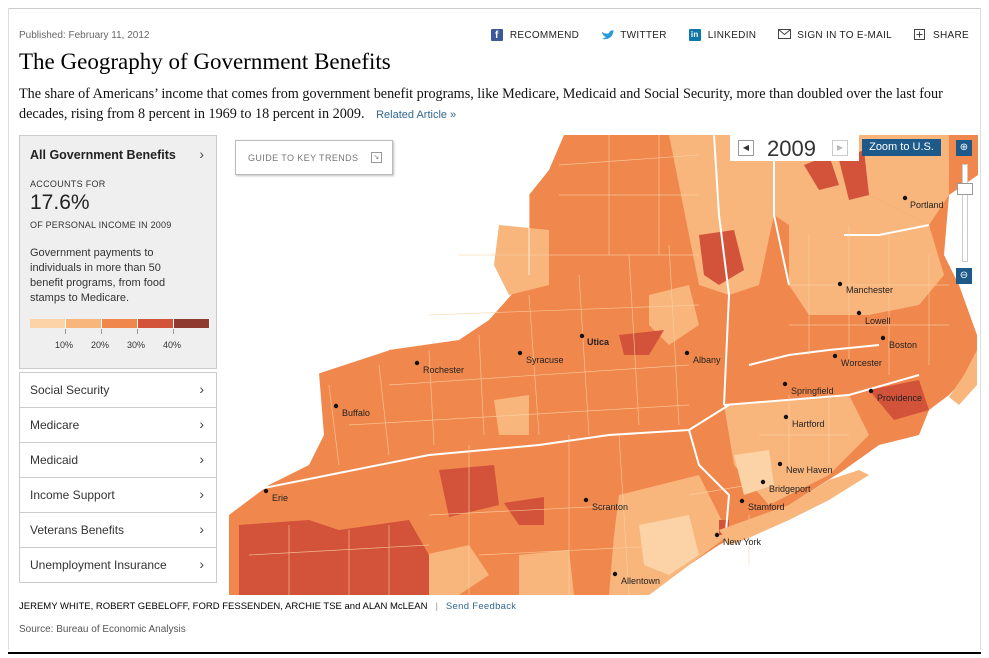  Describe the element at coordinates (100, 345) in the screenshot. I see `legend-label: 20%` at that location.